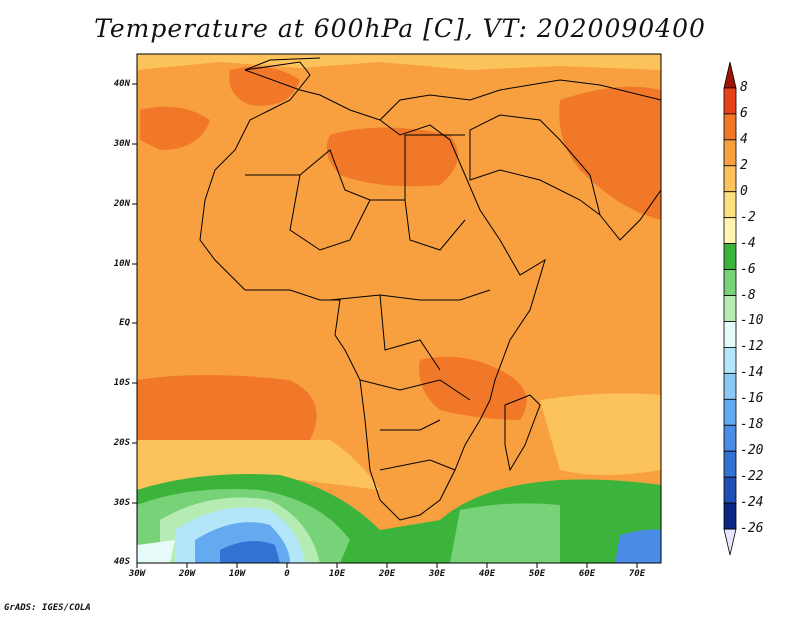 This screenshot has width=800, height=618. Describe the element at coordinates (748, 269) in the screenshot. I see `colorbar-label: -6` at that location.